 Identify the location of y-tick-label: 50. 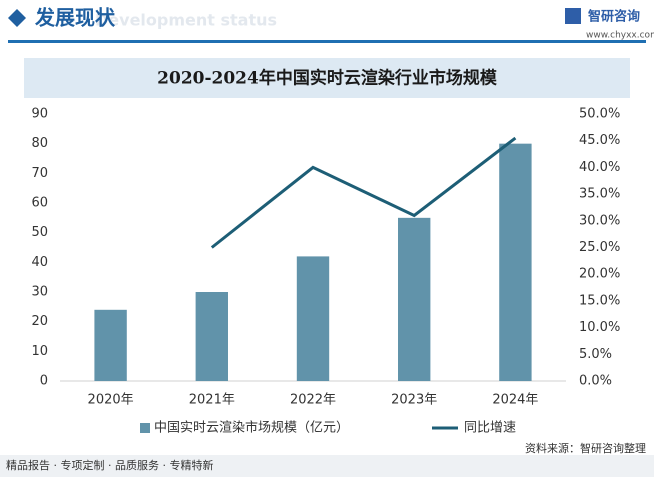
(39, 232).